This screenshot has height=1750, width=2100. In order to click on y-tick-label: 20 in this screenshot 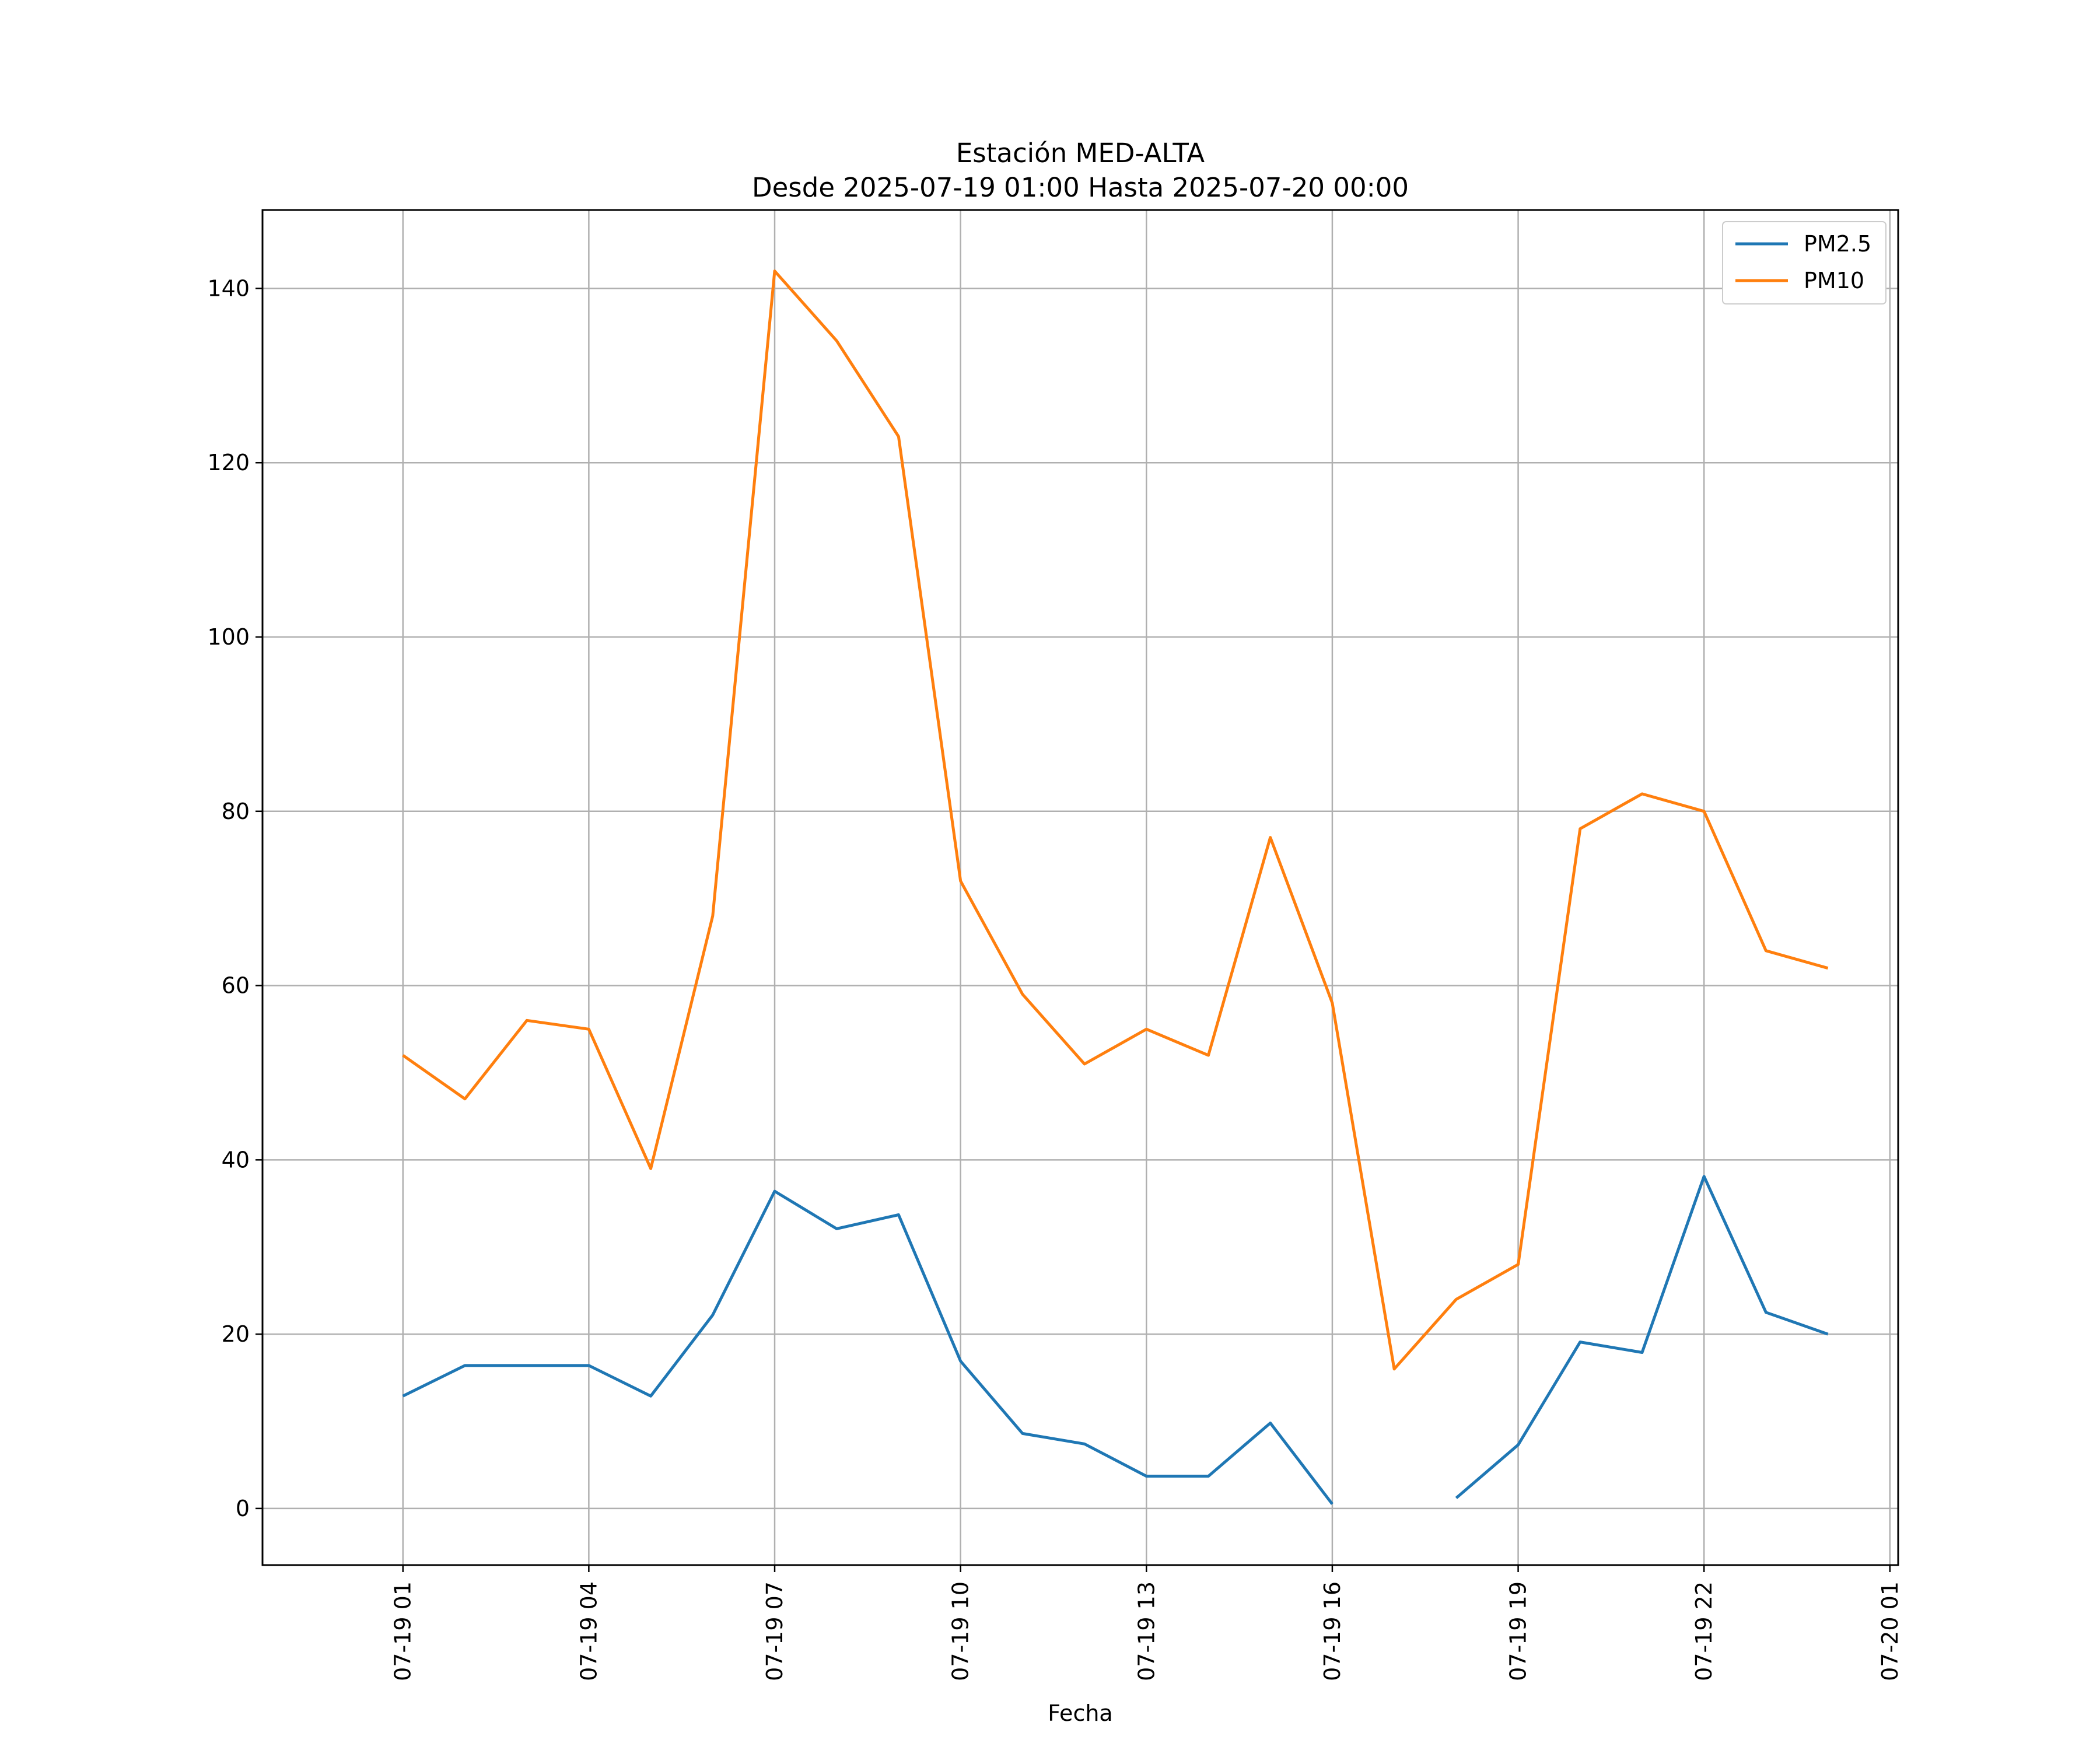, I will do `click(236, 1334)`.